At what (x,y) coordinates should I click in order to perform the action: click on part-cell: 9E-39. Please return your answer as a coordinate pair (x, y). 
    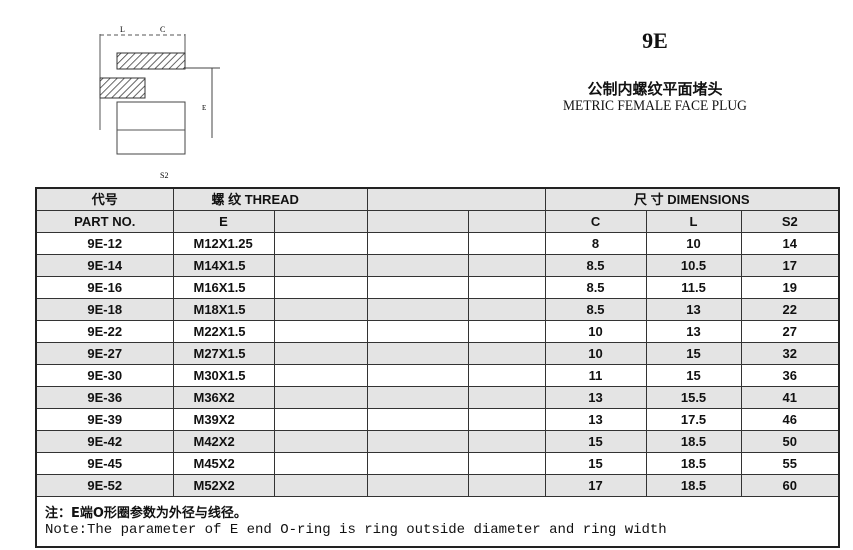
    Looking at the image, I should click on (104, 419).